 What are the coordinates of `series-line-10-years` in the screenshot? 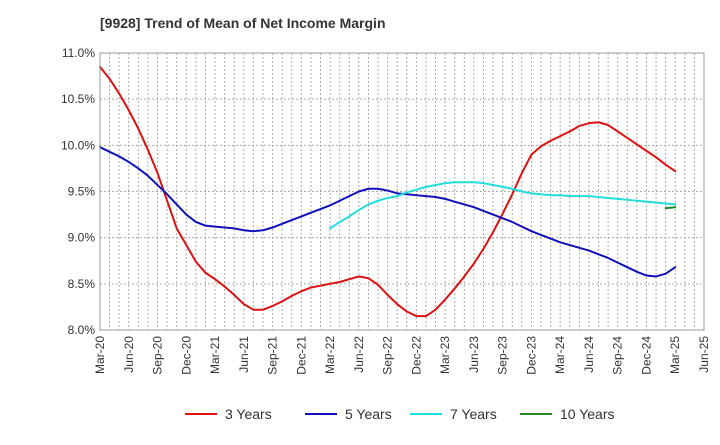 It's located at (670, 208).